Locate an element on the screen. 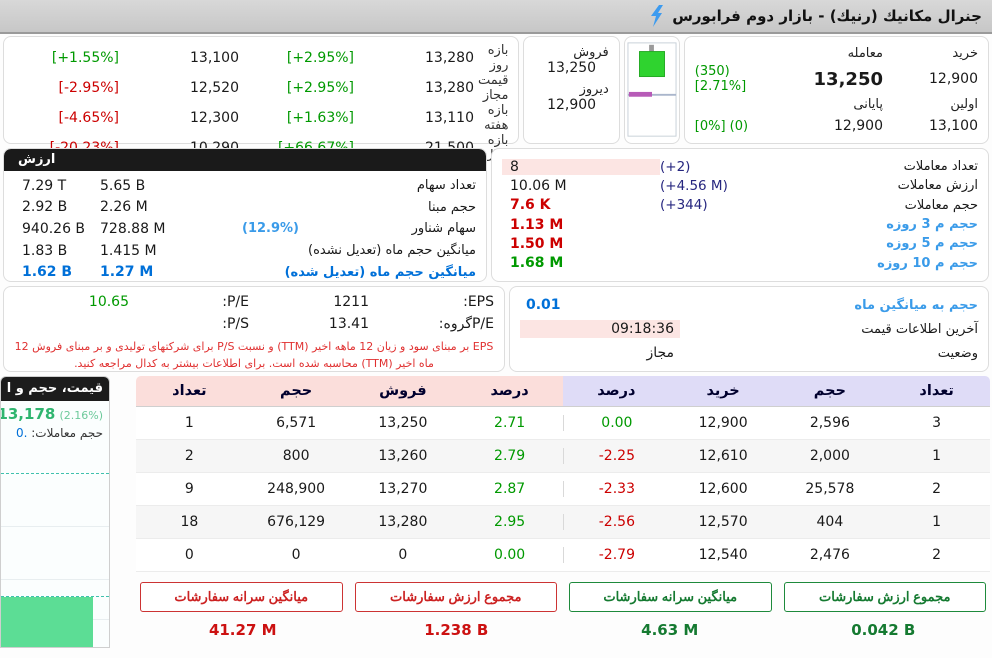 This screenshot has width=992, height=658. pe-label: P/E: is located at coordinates (235, 302).